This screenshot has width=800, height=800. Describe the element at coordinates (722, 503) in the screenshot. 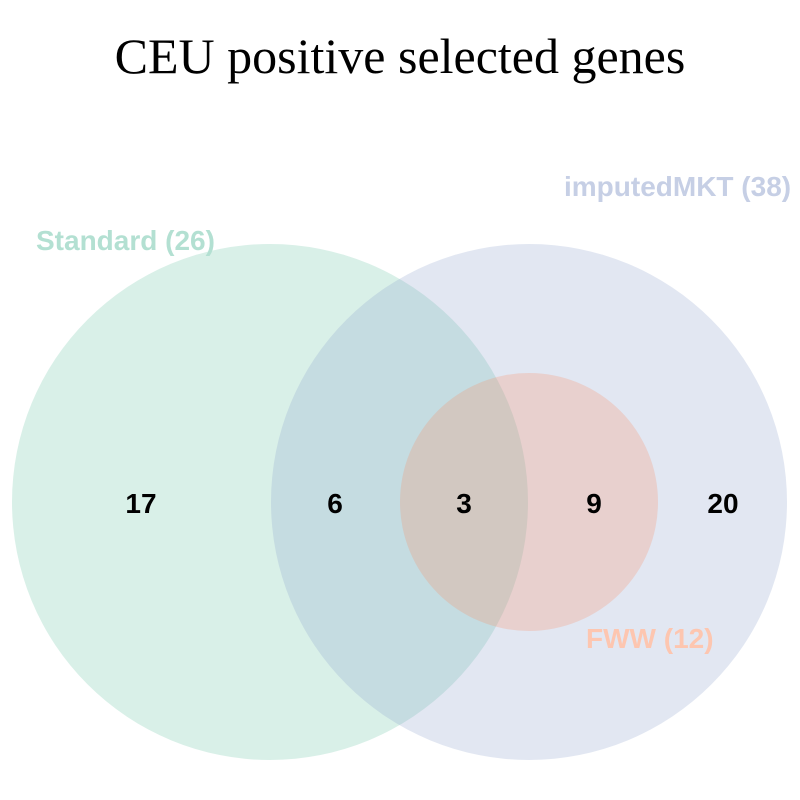

I see `imputedmkt-only-count: 20` at that location.